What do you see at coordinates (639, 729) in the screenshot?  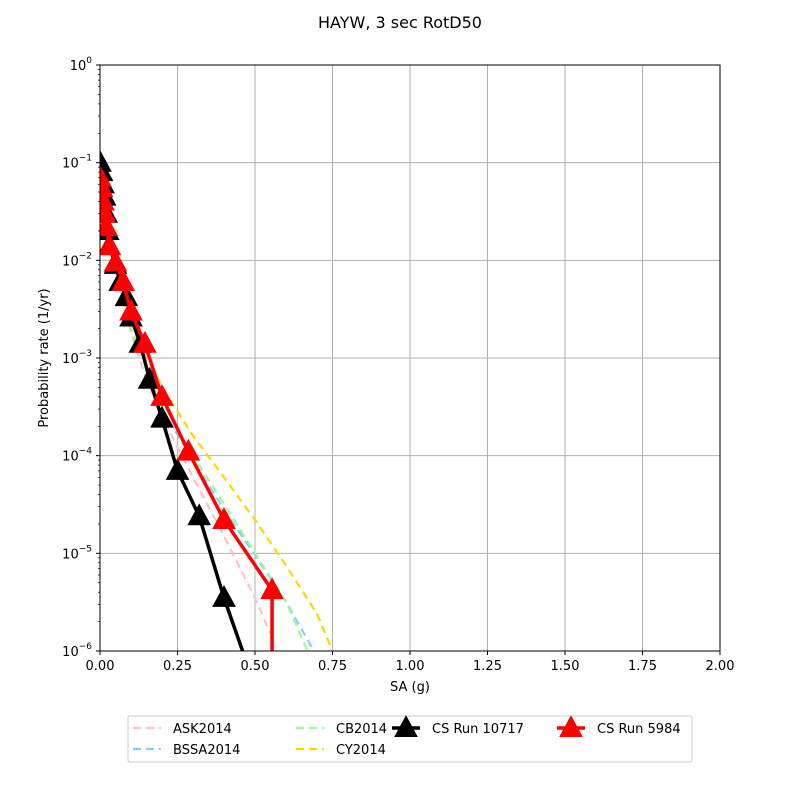 I see `legend-label: CS Run 5984` at bounding box center [639, 729].